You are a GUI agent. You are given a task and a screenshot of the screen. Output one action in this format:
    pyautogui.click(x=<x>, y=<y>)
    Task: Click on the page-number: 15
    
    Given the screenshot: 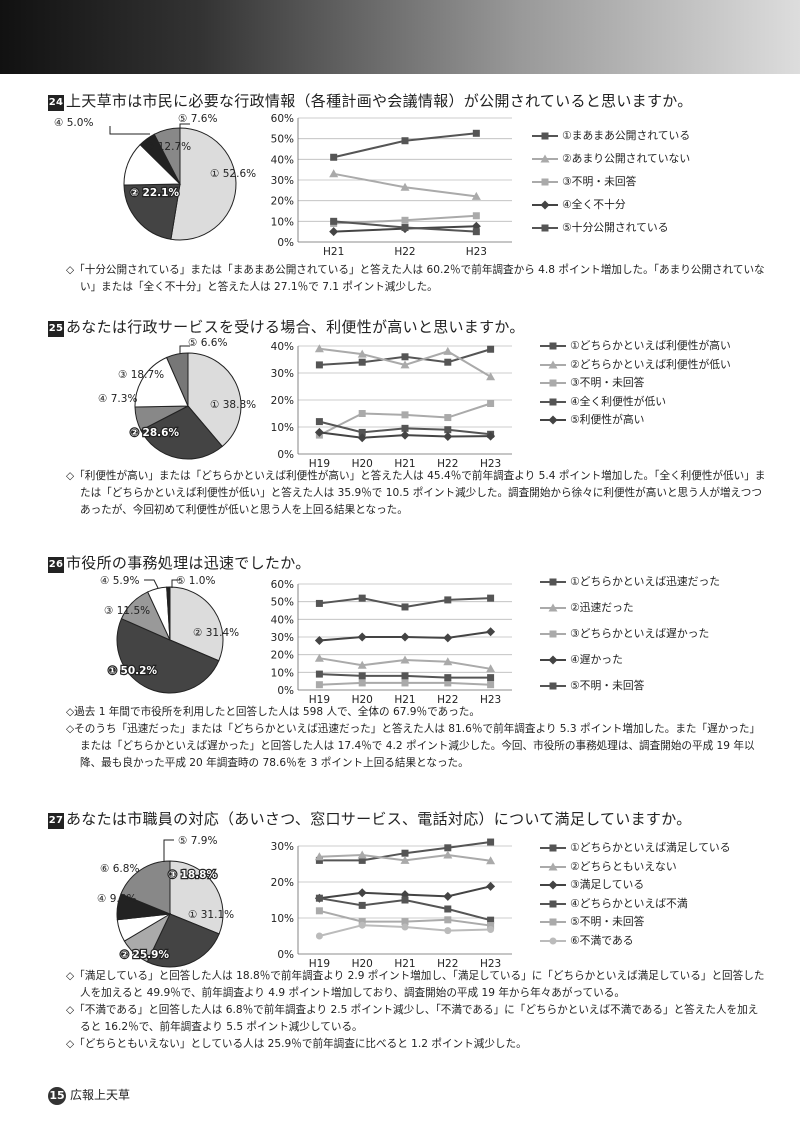 What is the action you would take?
    pyautogui.click(x=57, y=1096)
    